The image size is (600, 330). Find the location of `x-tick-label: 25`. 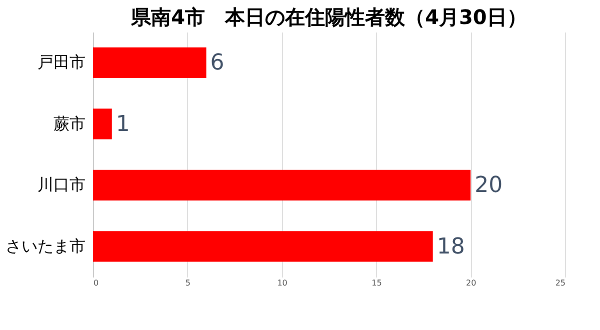

x-tick-label: 25 is located at coordinates (560, 283).